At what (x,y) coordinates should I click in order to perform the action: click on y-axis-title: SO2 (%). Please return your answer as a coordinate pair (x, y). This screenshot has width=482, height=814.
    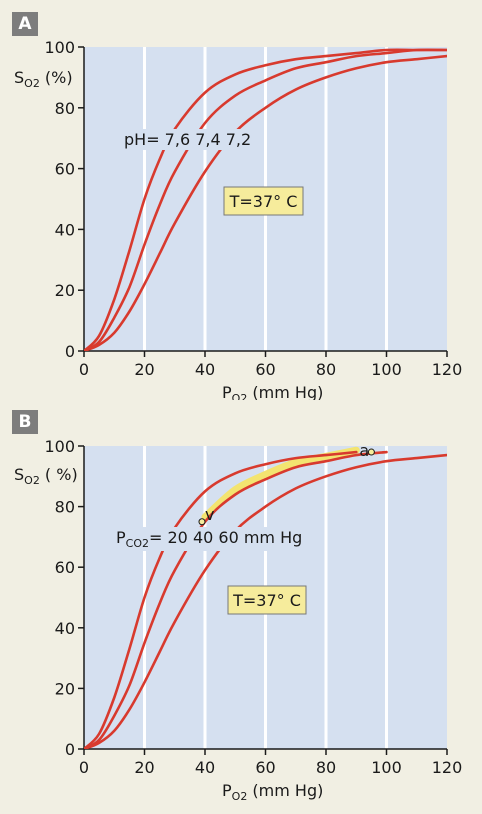
    Looking at the image, I should click on (43, 79).